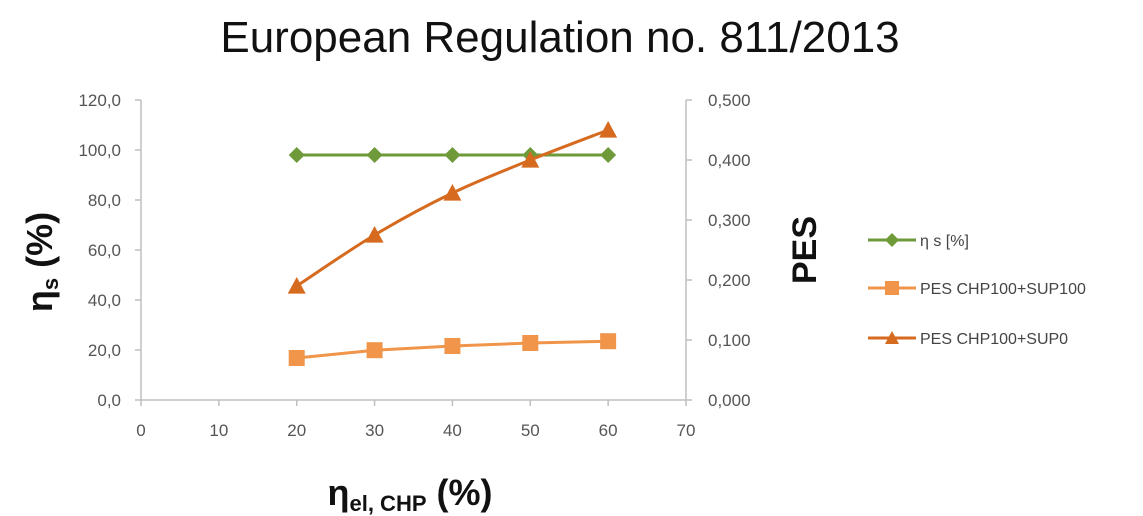 This screenshot has height=516, width=1143. I want to click on left-y-tick-label: 100,0, so click(99, 150).